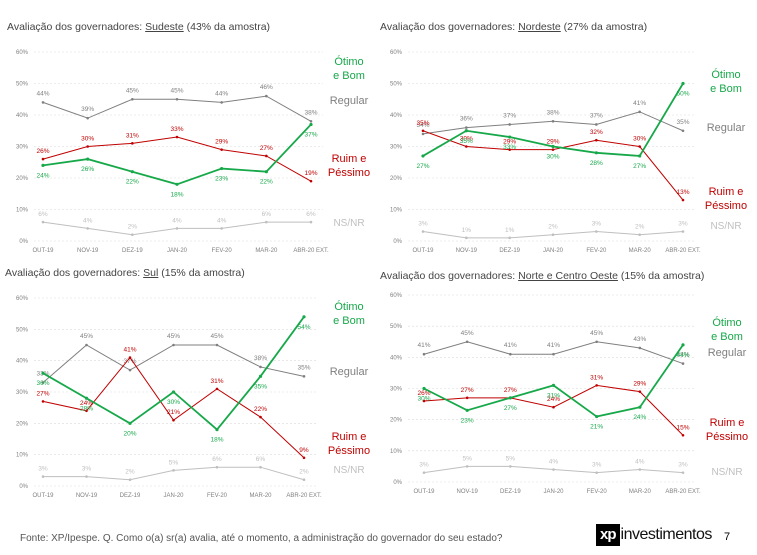 The image size is (757, 555). I want to click on title-suffix: (27% da amostra), so click(604, 27).